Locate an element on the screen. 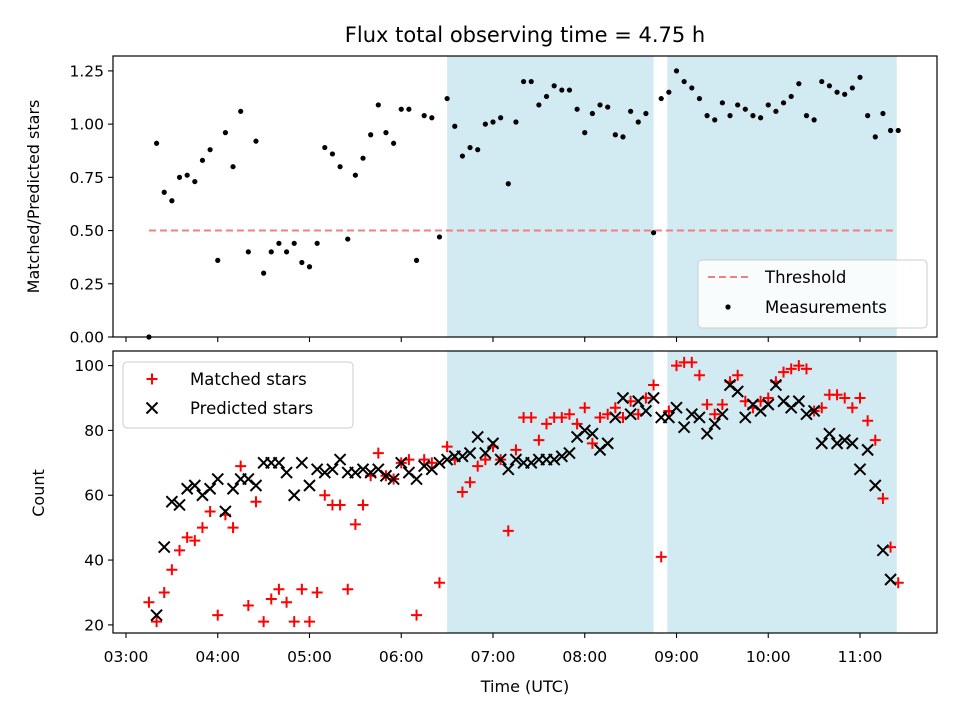 The image size is (960, 720). top-legend: Threshold Measurements is located at coordinates (812, 294).